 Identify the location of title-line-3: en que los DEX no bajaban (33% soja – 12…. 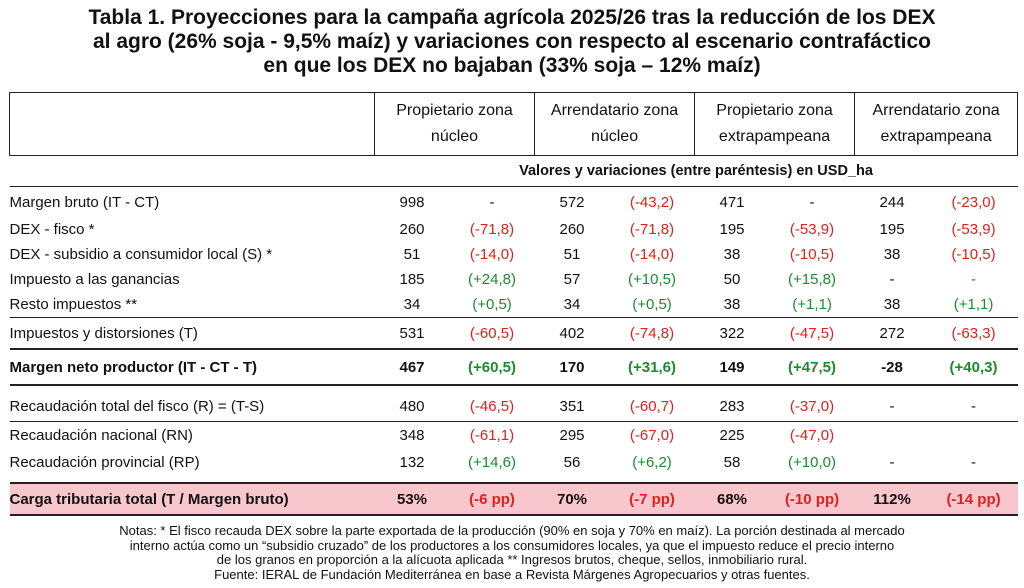
(512, 65).